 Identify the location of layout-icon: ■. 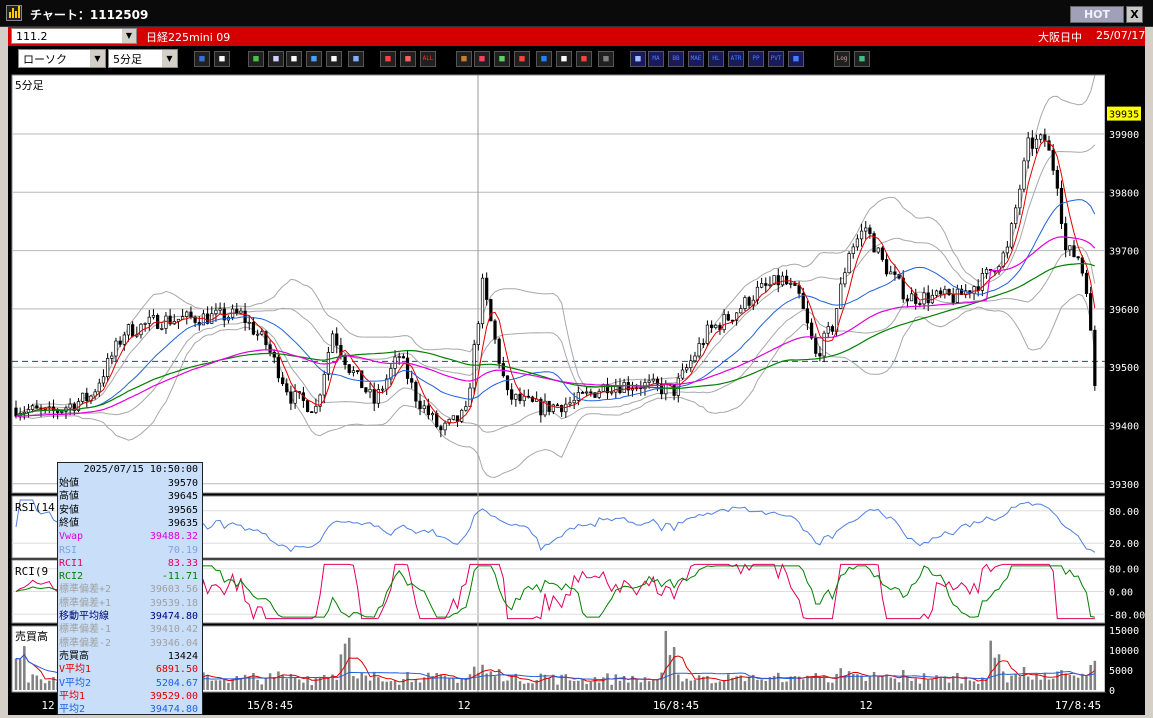
(222, 59).